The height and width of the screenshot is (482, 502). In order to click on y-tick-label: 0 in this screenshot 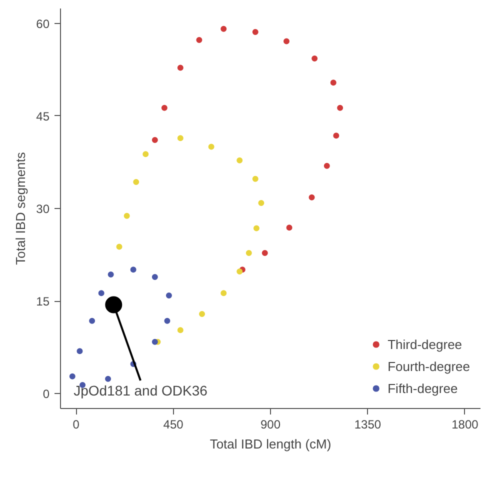, I will do `click(46, 394)`.